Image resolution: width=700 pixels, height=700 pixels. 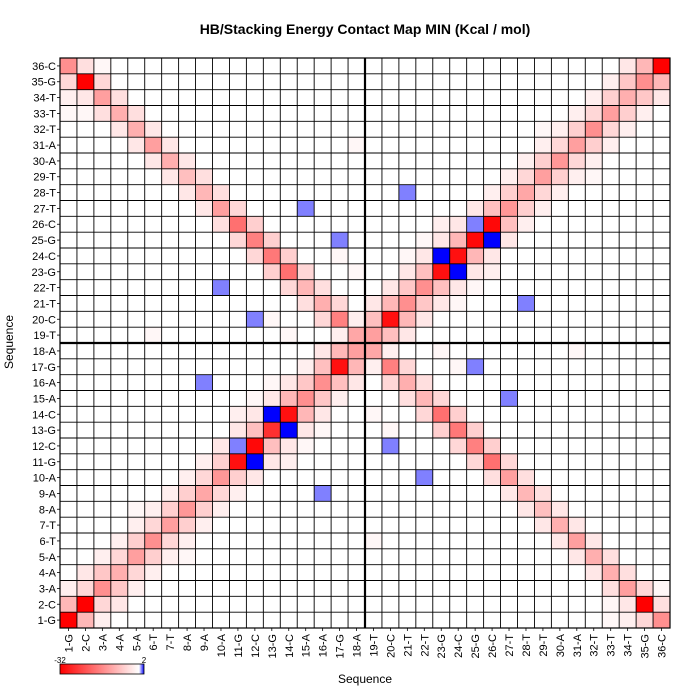 What do you see at coordinates (45, 352) in the screenshot?
I see `y-tick-label: 18-A` at bounding box center [45, 352].